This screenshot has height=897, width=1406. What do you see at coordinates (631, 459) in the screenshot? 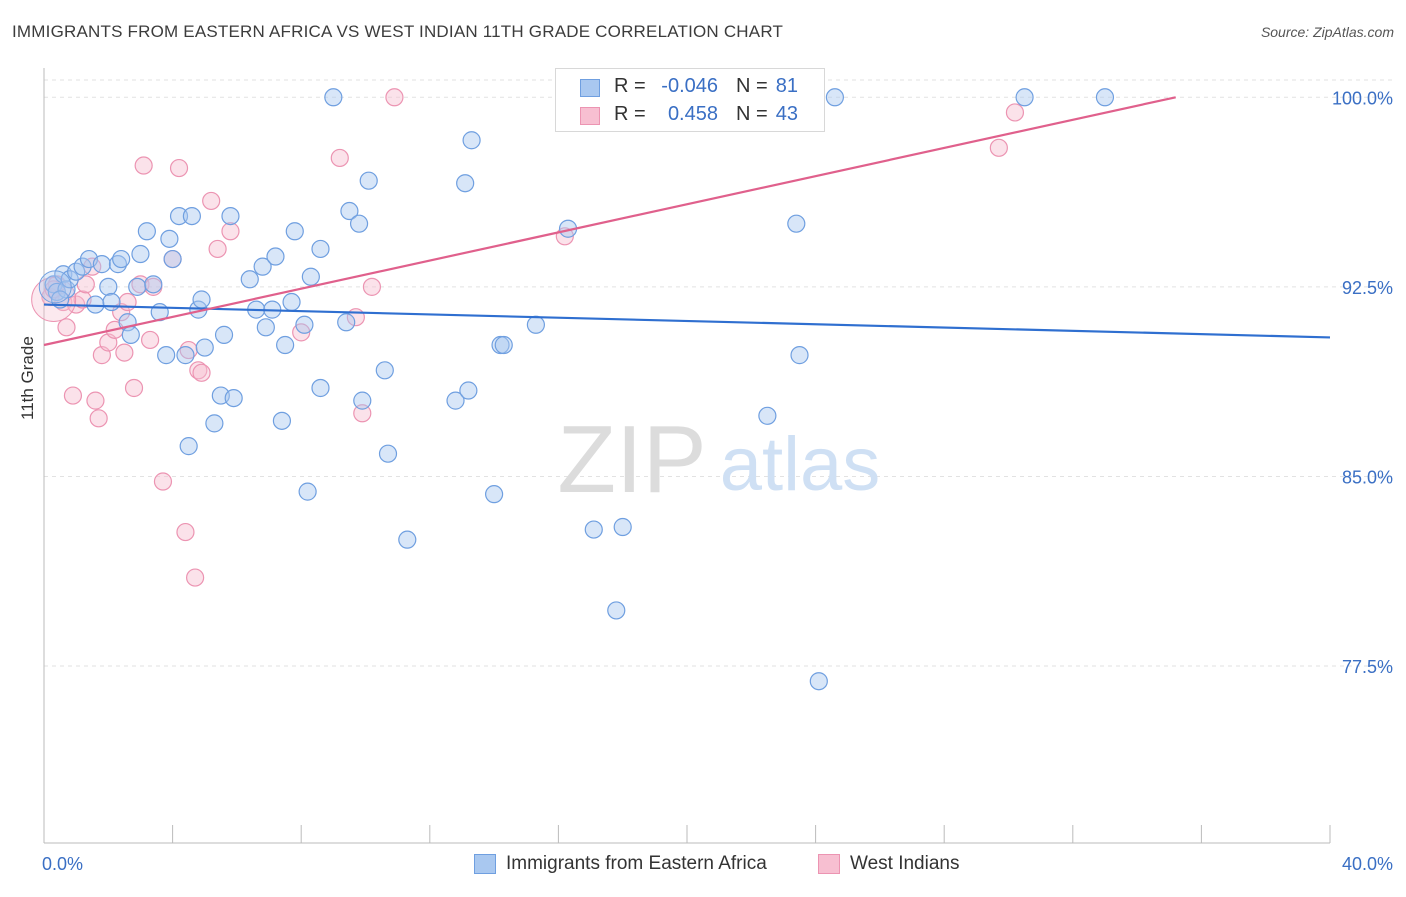
I see `watermark-zip: ZIP` at bounding box center [631, 459].